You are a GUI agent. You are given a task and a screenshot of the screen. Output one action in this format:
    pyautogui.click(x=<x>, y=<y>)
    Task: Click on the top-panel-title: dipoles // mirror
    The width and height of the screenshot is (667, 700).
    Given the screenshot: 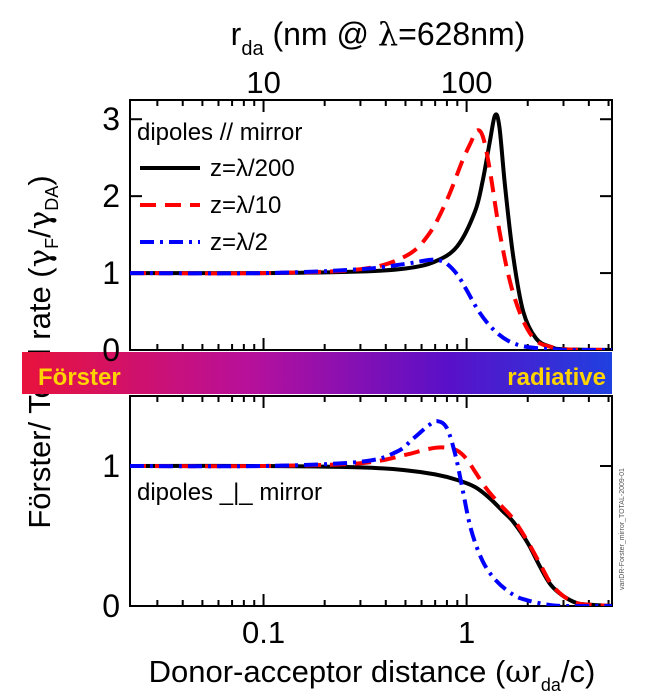 What is the action you would take?
    pyautogui.click(x=219, y=132)
    